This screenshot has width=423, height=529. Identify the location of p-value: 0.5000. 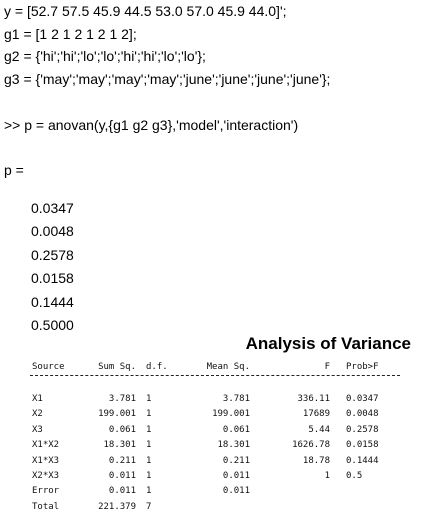
(52, 324).